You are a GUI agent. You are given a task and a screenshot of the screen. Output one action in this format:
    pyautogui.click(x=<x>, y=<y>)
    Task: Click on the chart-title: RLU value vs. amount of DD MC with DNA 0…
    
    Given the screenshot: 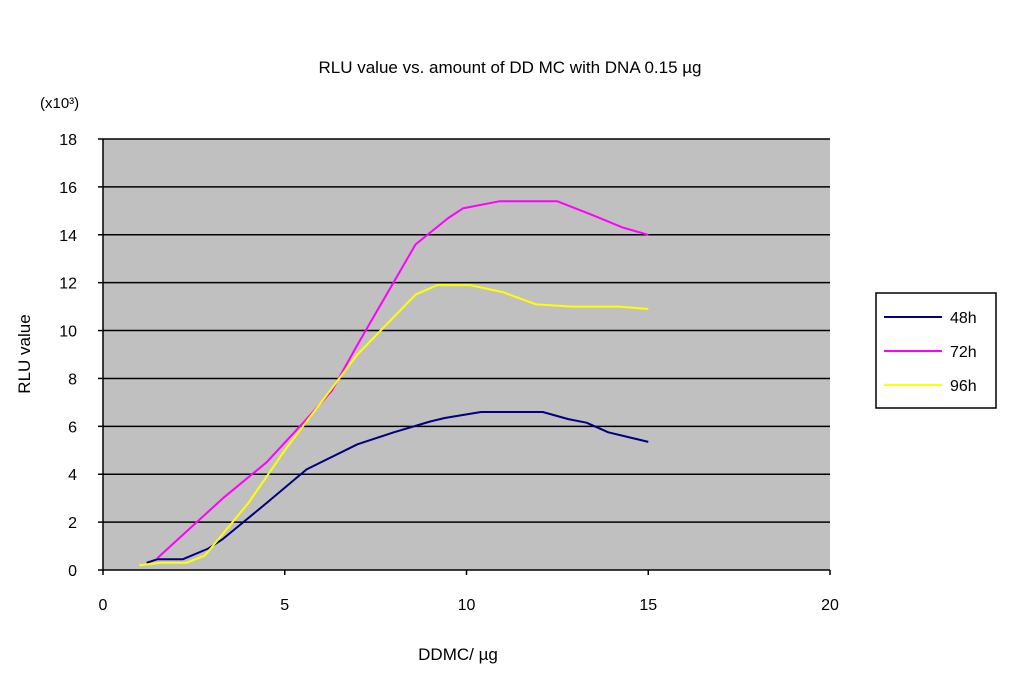 What is the action you would take?
    pyautogui.click(x=510, y=67)
    